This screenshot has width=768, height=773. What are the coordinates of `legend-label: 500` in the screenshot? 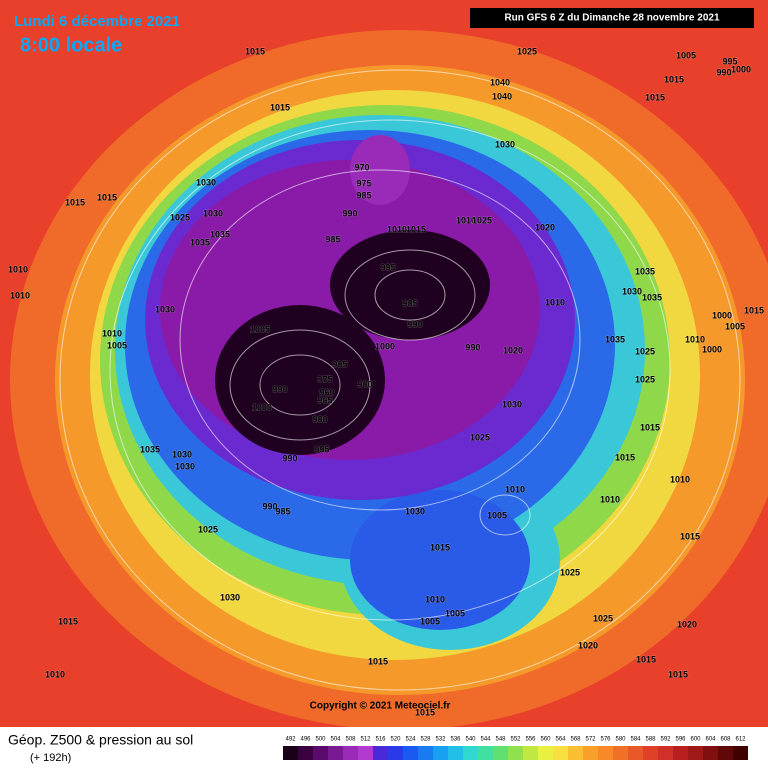 It's located at (320, 740).